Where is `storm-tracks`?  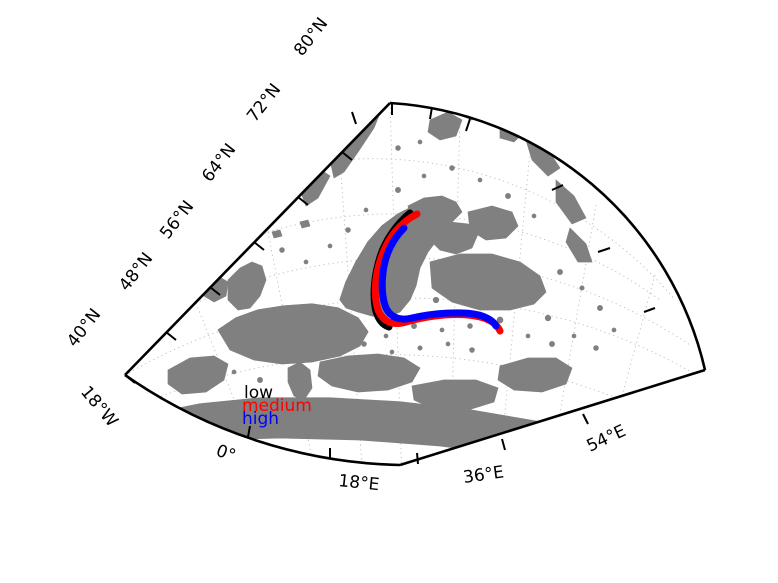
storm-tracks is located at coordinates (437, 272).